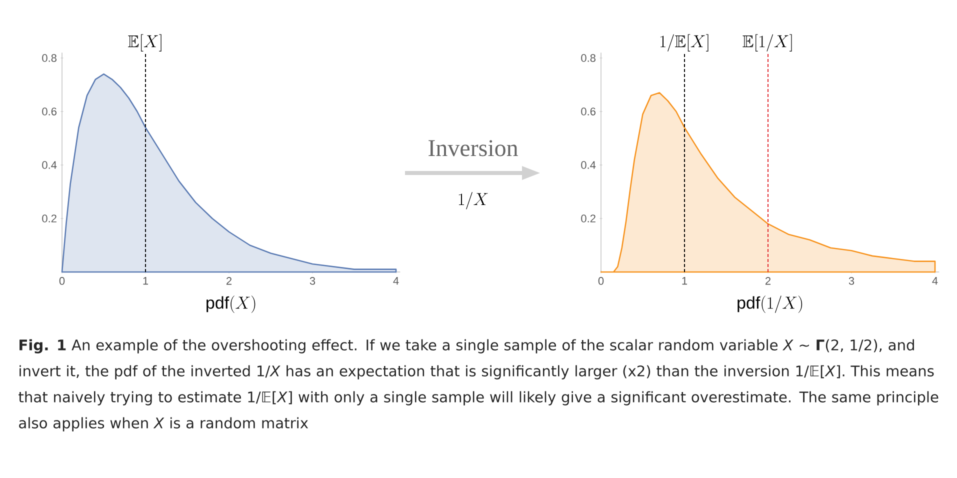 This screenshot has width=957, height=478. Describe the element at coordinates (684, 43) in the screenshot. I see `ref-line-label: $1/\mathbb{E}[X]$` at that location.